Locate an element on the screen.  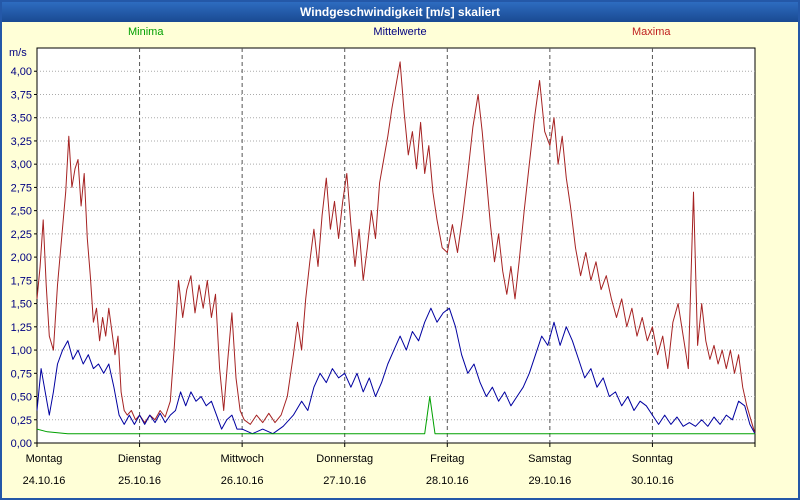
y-tick-label: 0,00 is located at coordinates (21, 444).